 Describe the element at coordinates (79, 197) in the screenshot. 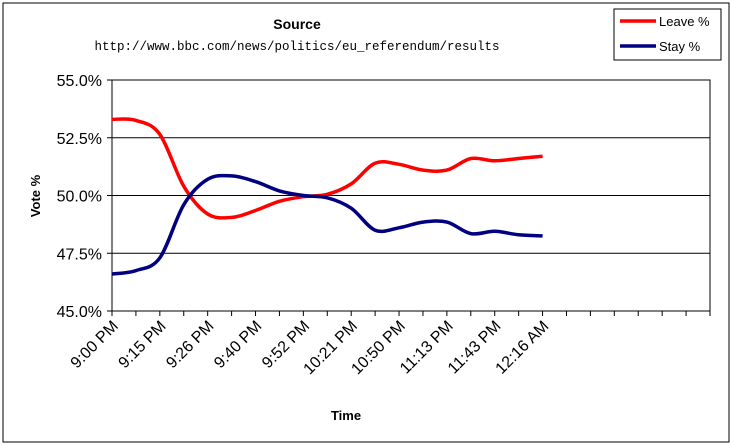

I see `y-tick-label: 50.0%` at that location.